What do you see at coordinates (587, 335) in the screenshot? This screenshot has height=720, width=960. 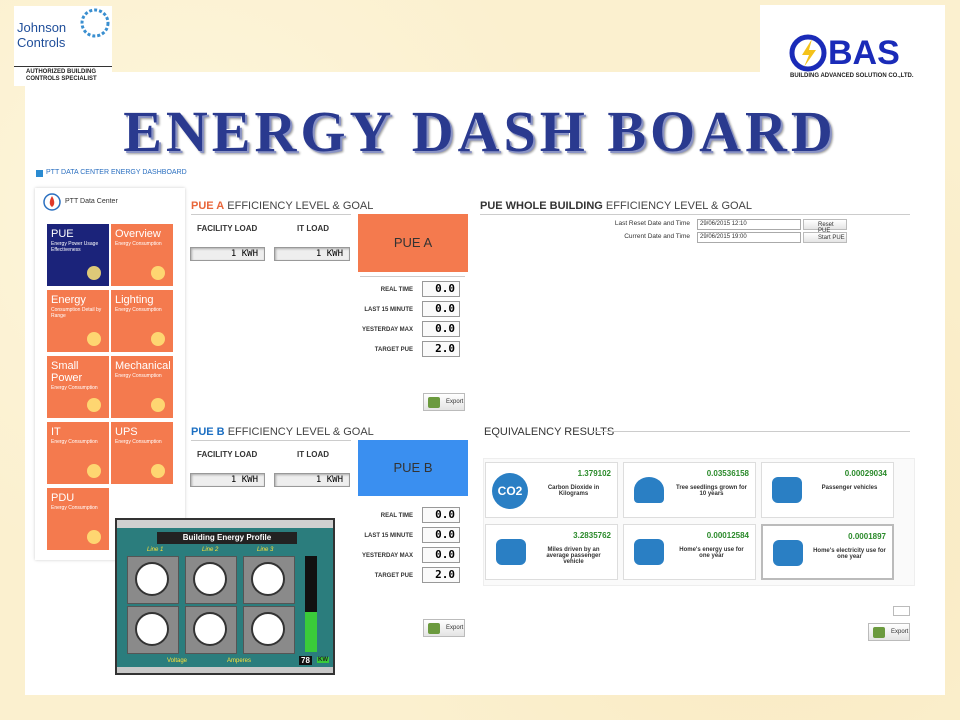 I see `gauge: 024CURRENT LEVEL1.0` at bounding box center [587, 335].